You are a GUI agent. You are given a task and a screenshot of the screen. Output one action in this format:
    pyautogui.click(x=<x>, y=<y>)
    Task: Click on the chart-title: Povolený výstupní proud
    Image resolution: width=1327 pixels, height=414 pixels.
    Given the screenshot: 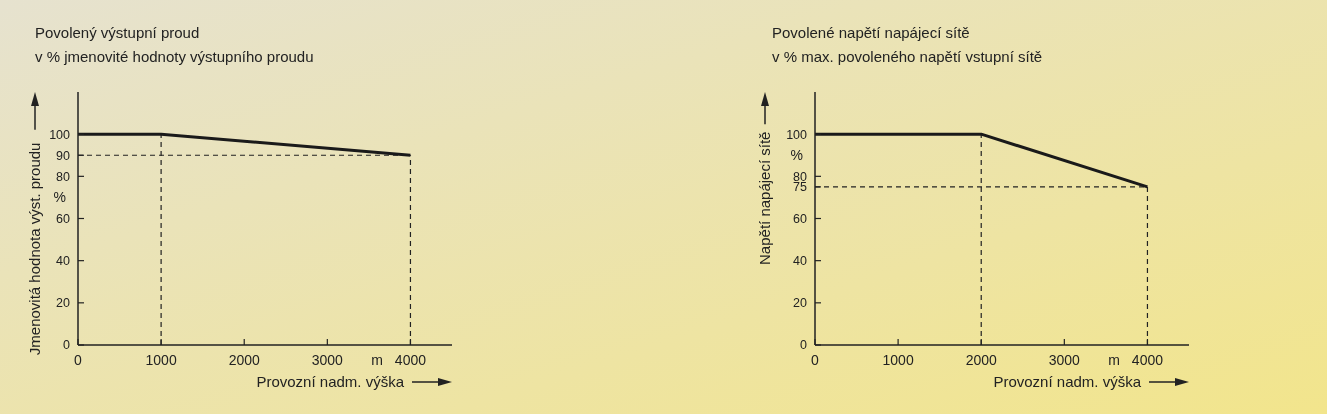 What is the action you would take?
    pyautogui.click(x=117, y=32)
    